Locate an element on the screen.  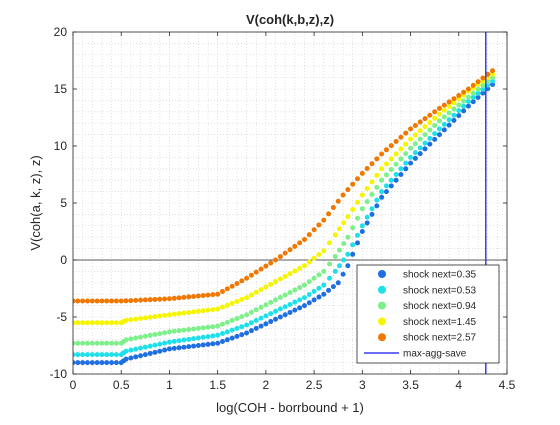
x-tick-label: 2 is located at coordinates (266, 385).